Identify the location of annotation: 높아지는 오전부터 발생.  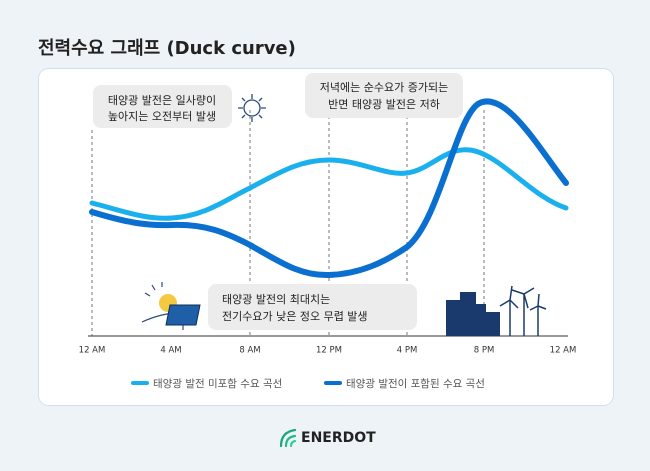
(162, 116).